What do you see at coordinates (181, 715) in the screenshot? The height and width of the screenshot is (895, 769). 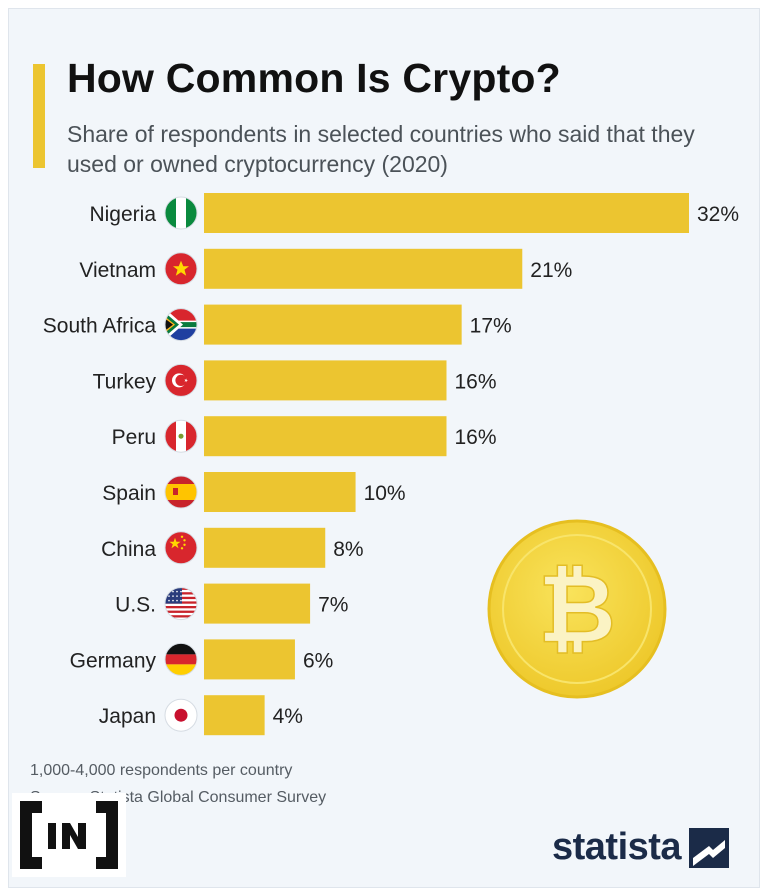 I see `japan-flag-icon` at bounding box center [181, 715].